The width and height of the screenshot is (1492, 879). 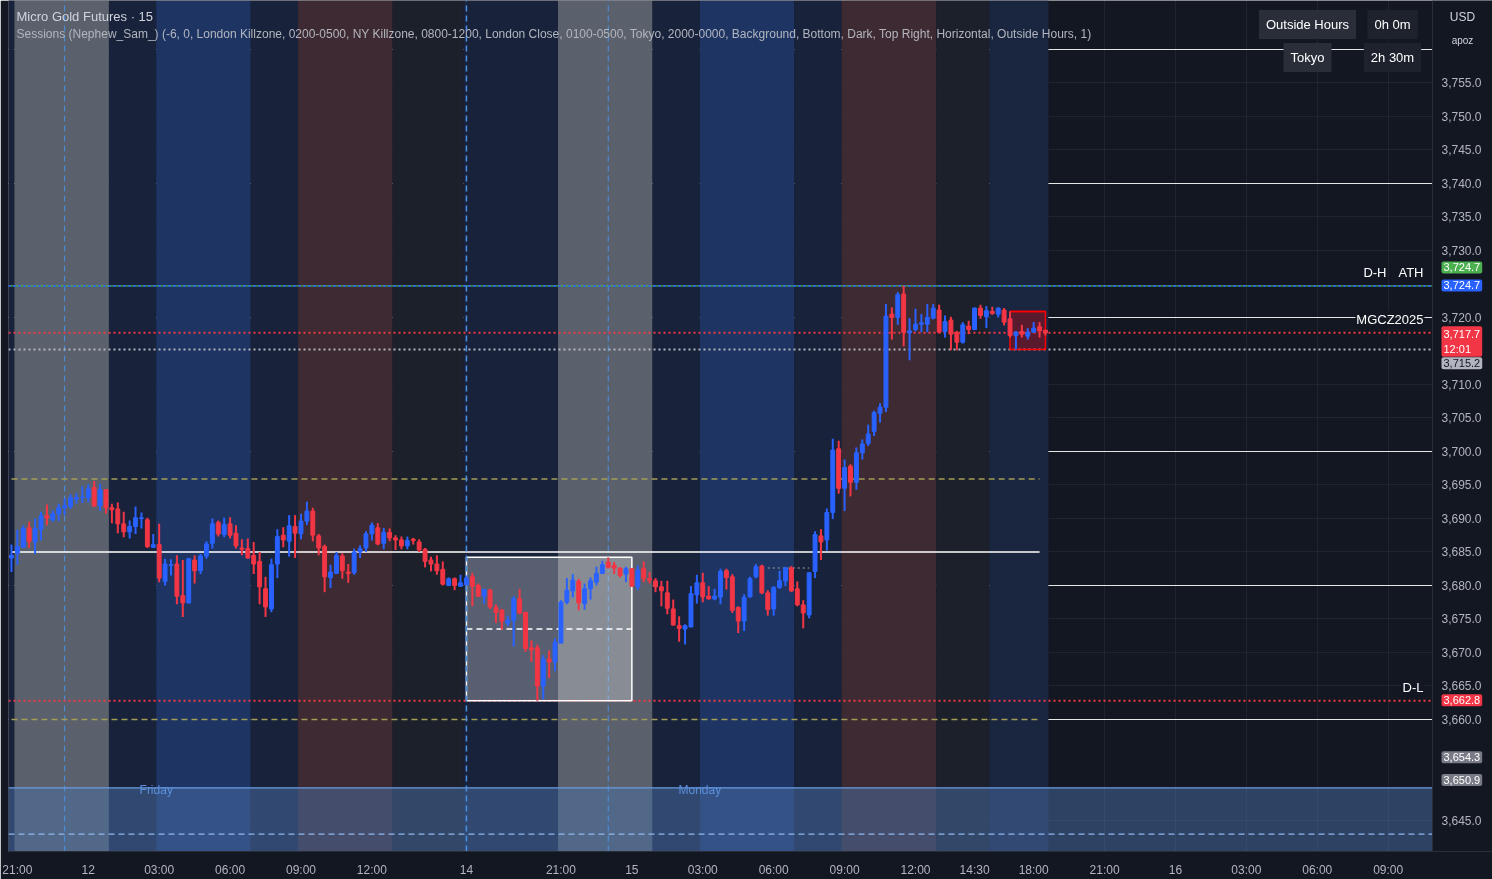 I want to click on annotation: D-L, so click(x=1413, y=687).